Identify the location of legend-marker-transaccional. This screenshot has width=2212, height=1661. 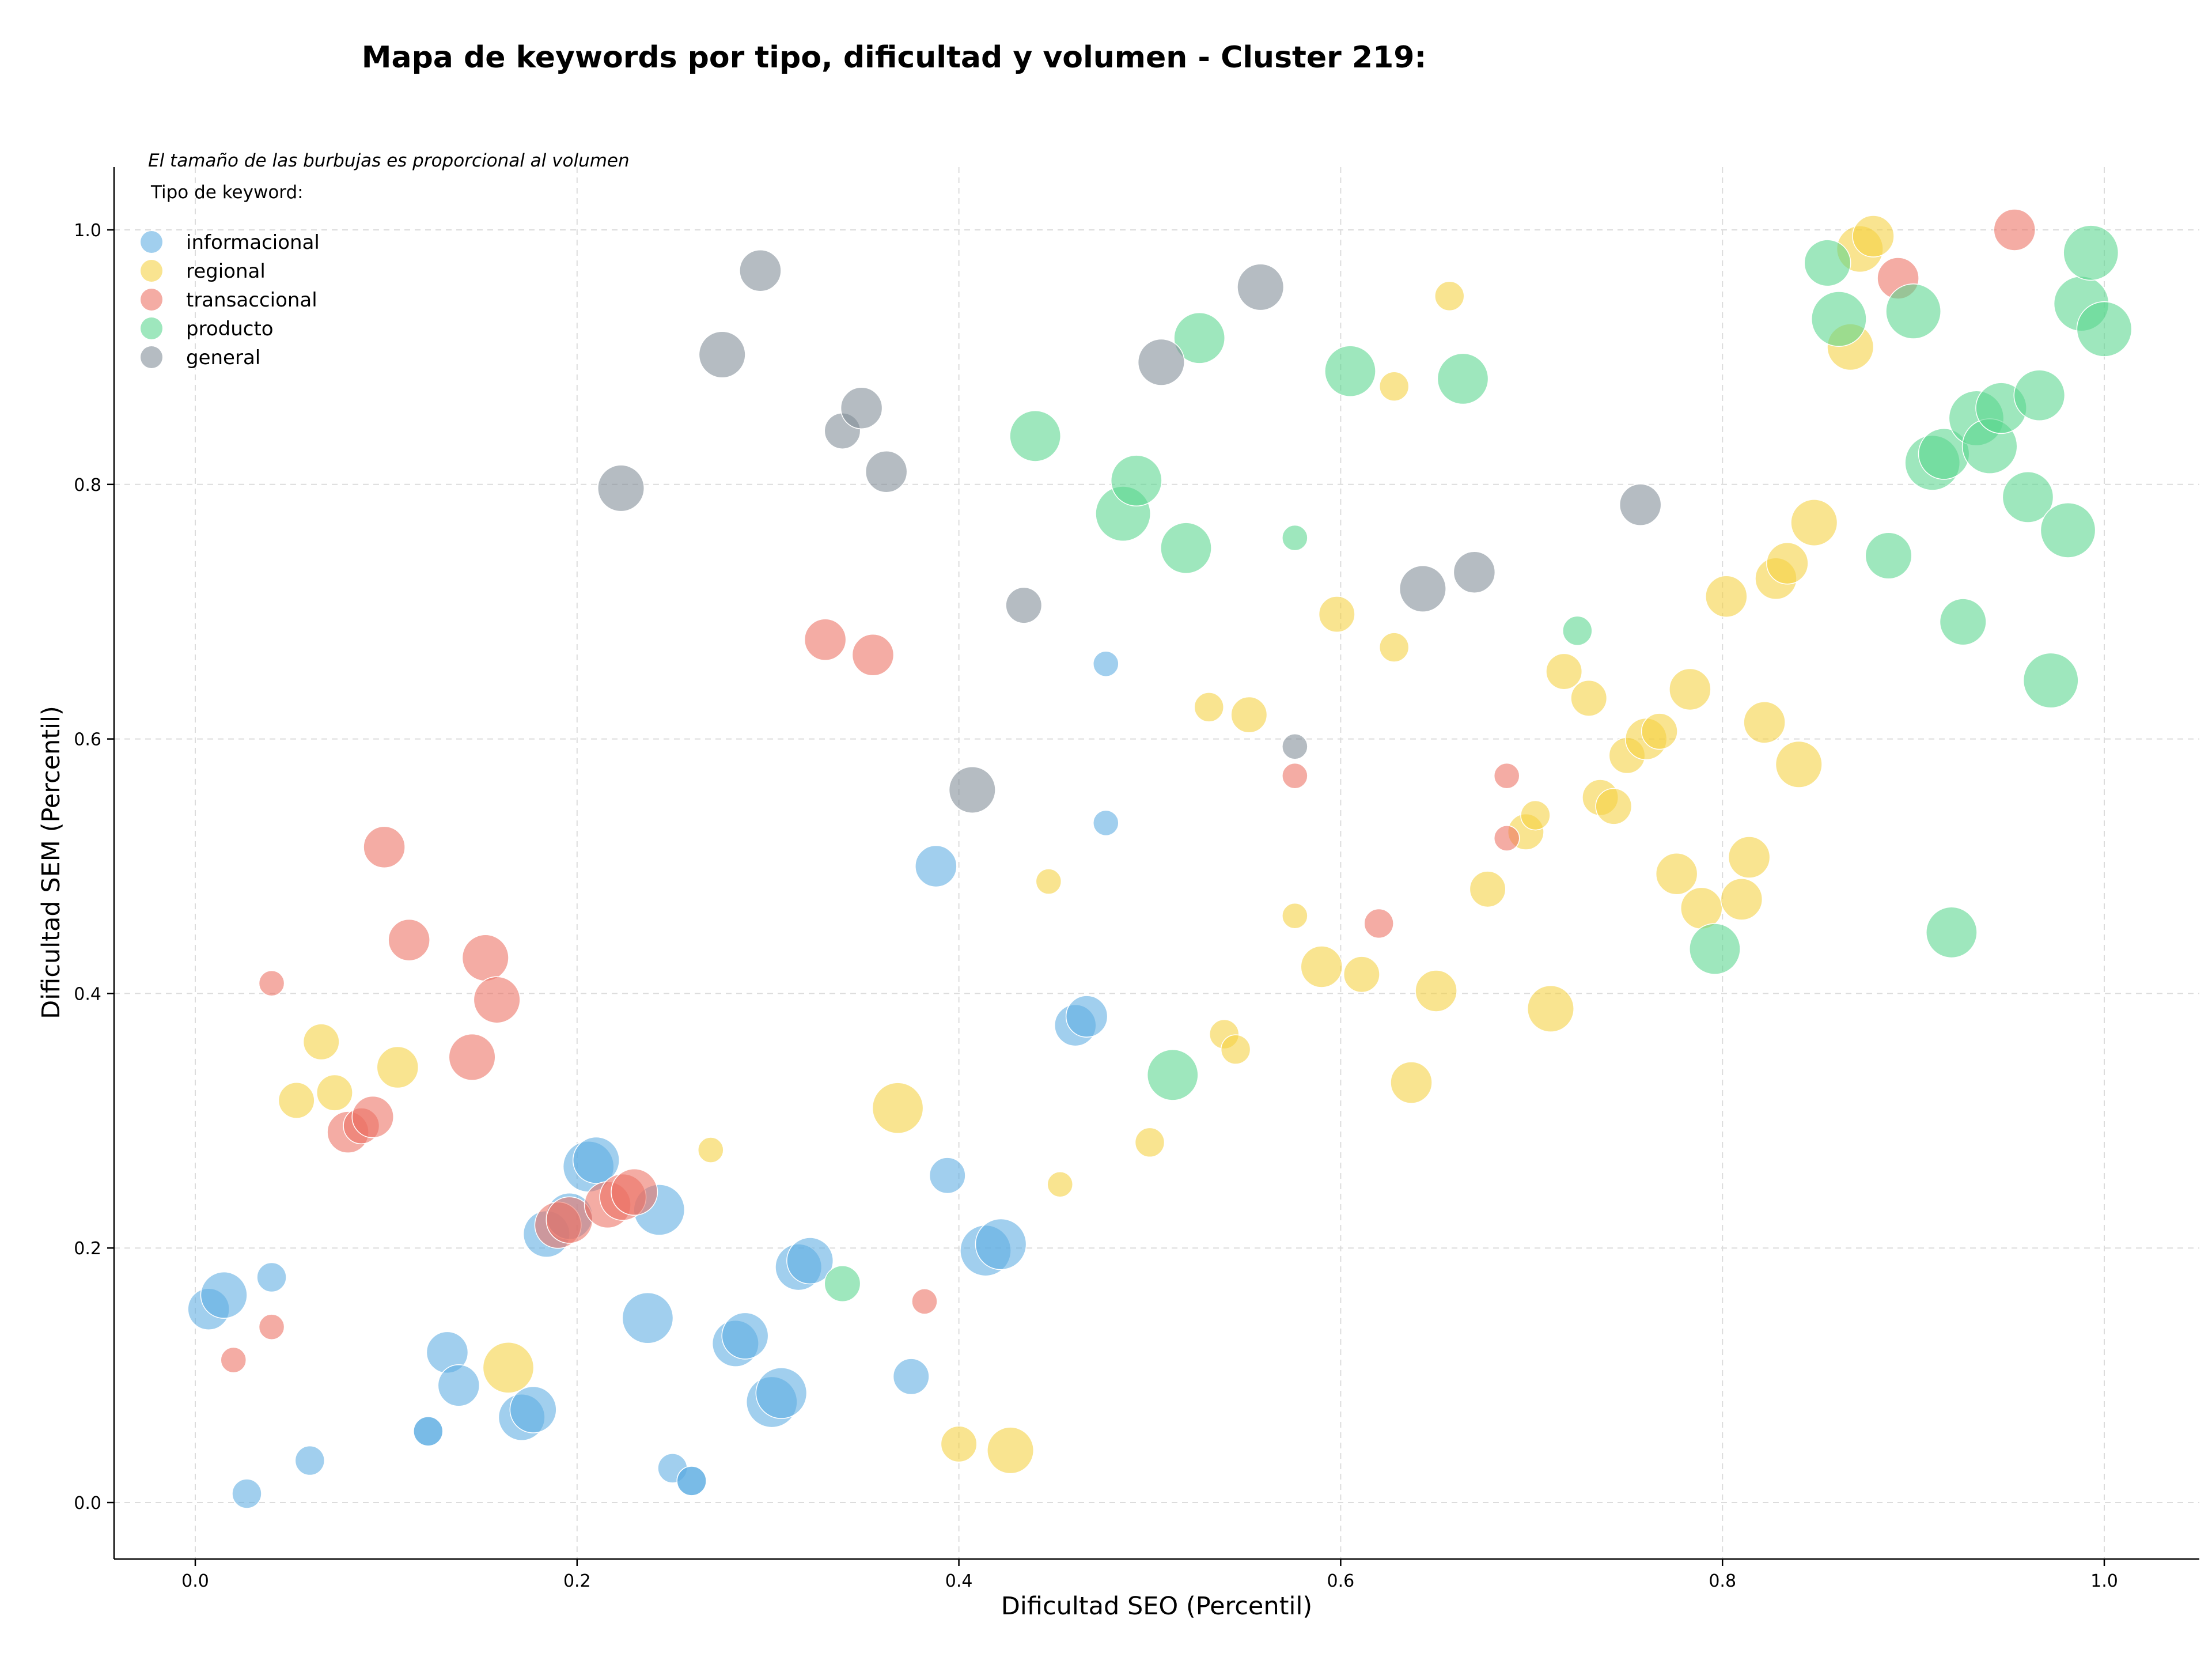
(151, 300).